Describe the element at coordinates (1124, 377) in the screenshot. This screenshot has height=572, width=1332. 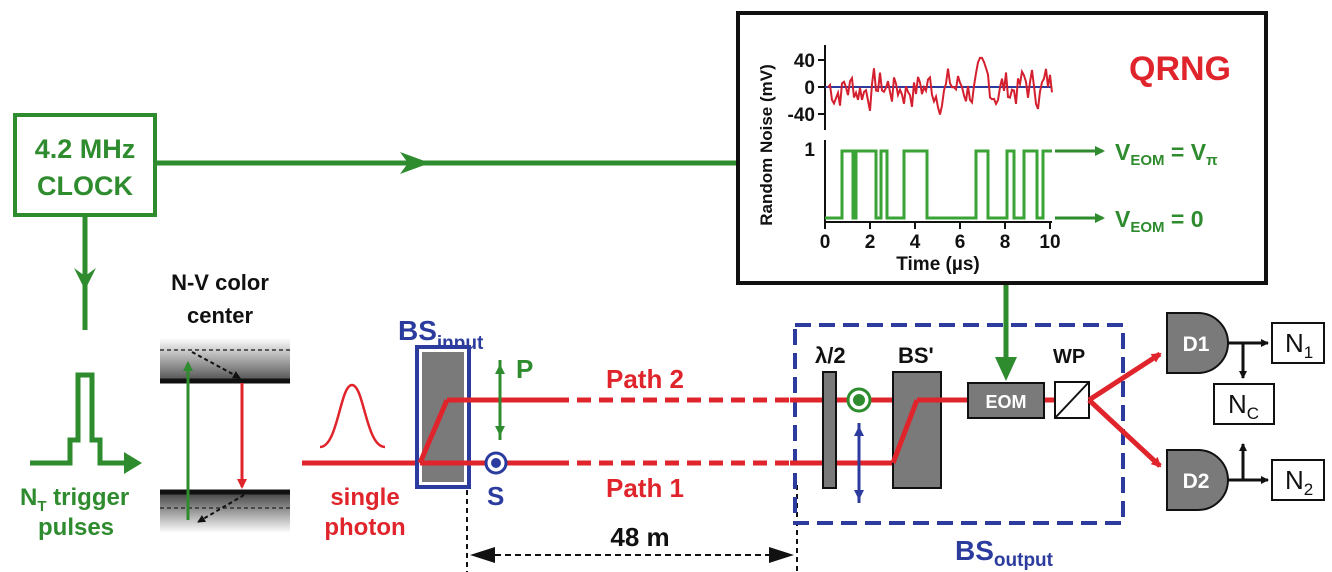
I see `wp-to-d1-beam` at that location.